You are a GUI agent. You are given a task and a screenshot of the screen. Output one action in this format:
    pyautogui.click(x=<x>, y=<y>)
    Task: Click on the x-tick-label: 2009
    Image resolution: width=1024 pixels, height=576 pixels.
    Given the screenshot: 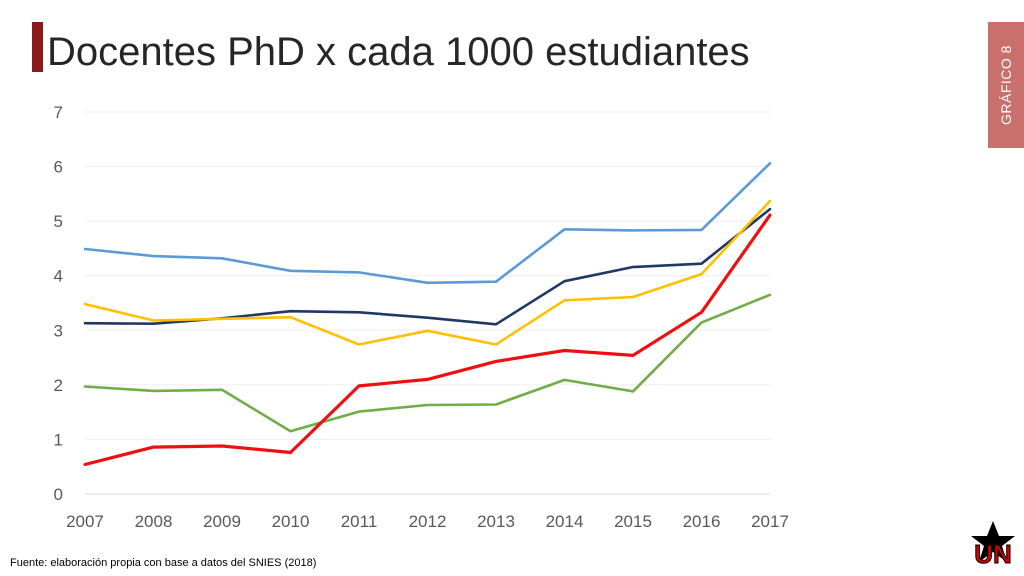 What is the action you would take?
    pyautogui.click(x=222, y=521)
    